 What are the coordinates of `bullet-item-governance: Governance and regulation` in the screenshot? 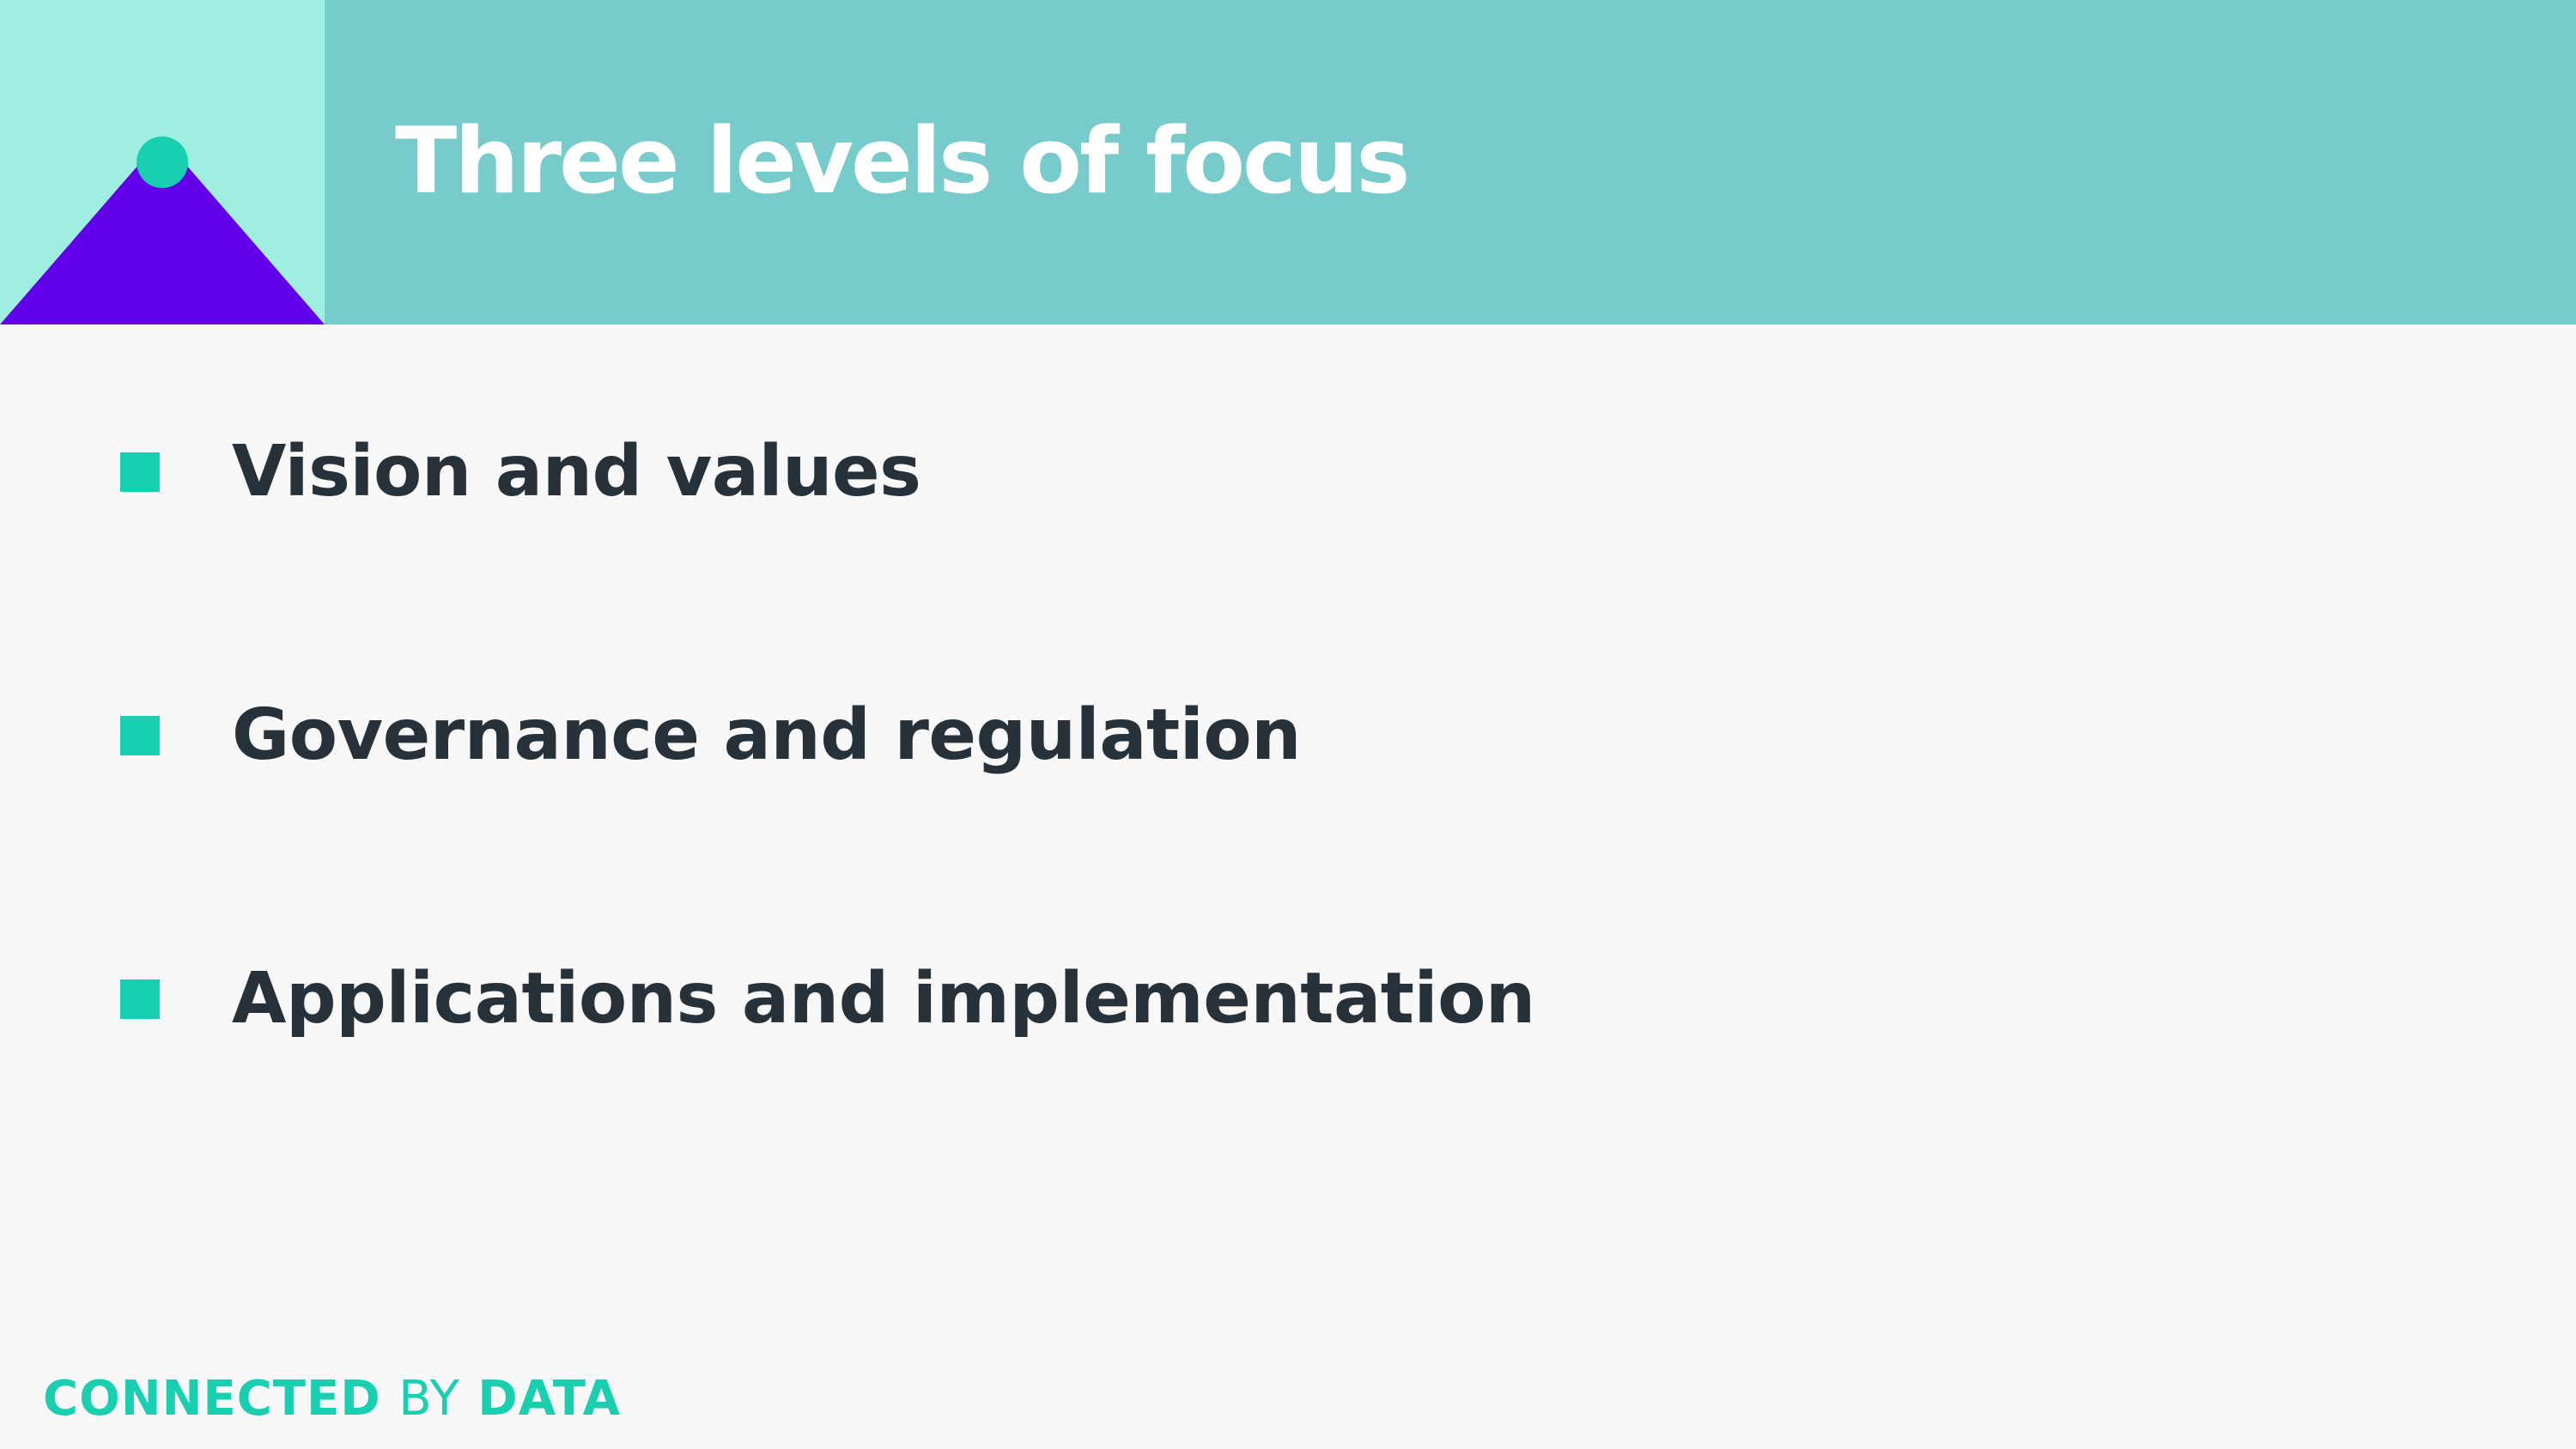 It's located at (711, 735).